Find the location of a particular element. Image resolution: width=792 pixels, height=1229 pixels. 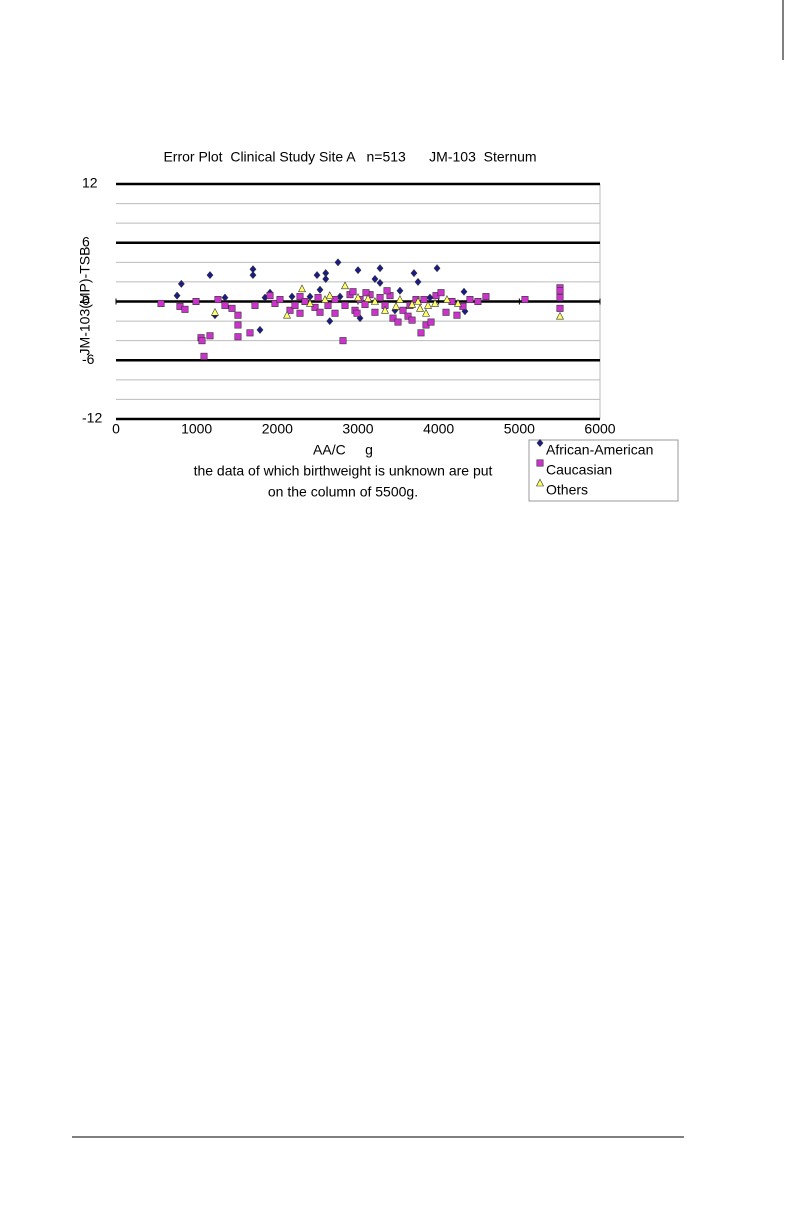

x-tick-label: 3000 is located at coordinates (357, 429).